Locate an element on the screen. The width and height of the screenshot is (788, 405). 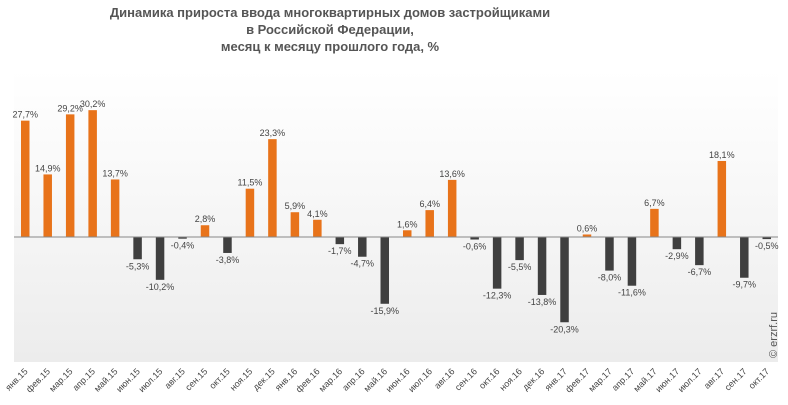
data-label-24: -20,3% is located at coordinates (564, 329).